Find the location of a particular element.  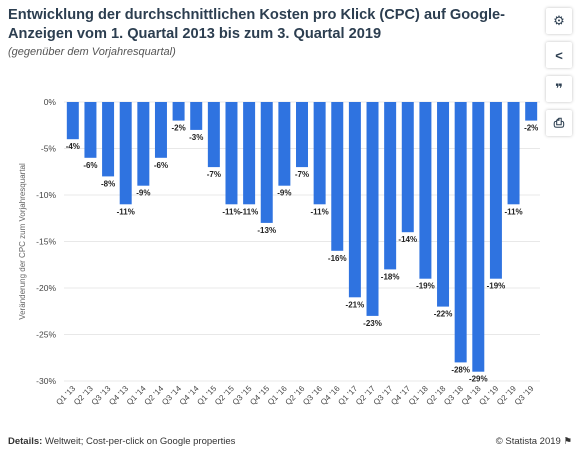

data-label: -14% is located at coordinates (407, 239).